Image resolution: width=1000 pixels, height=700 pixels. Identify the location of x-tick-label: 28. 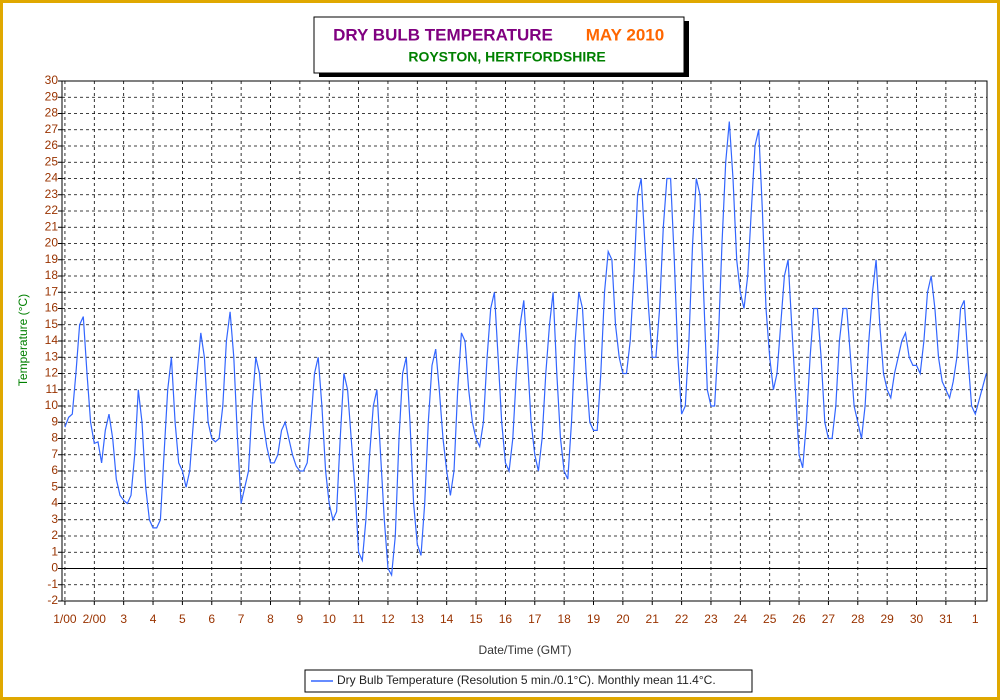
(858, 619).